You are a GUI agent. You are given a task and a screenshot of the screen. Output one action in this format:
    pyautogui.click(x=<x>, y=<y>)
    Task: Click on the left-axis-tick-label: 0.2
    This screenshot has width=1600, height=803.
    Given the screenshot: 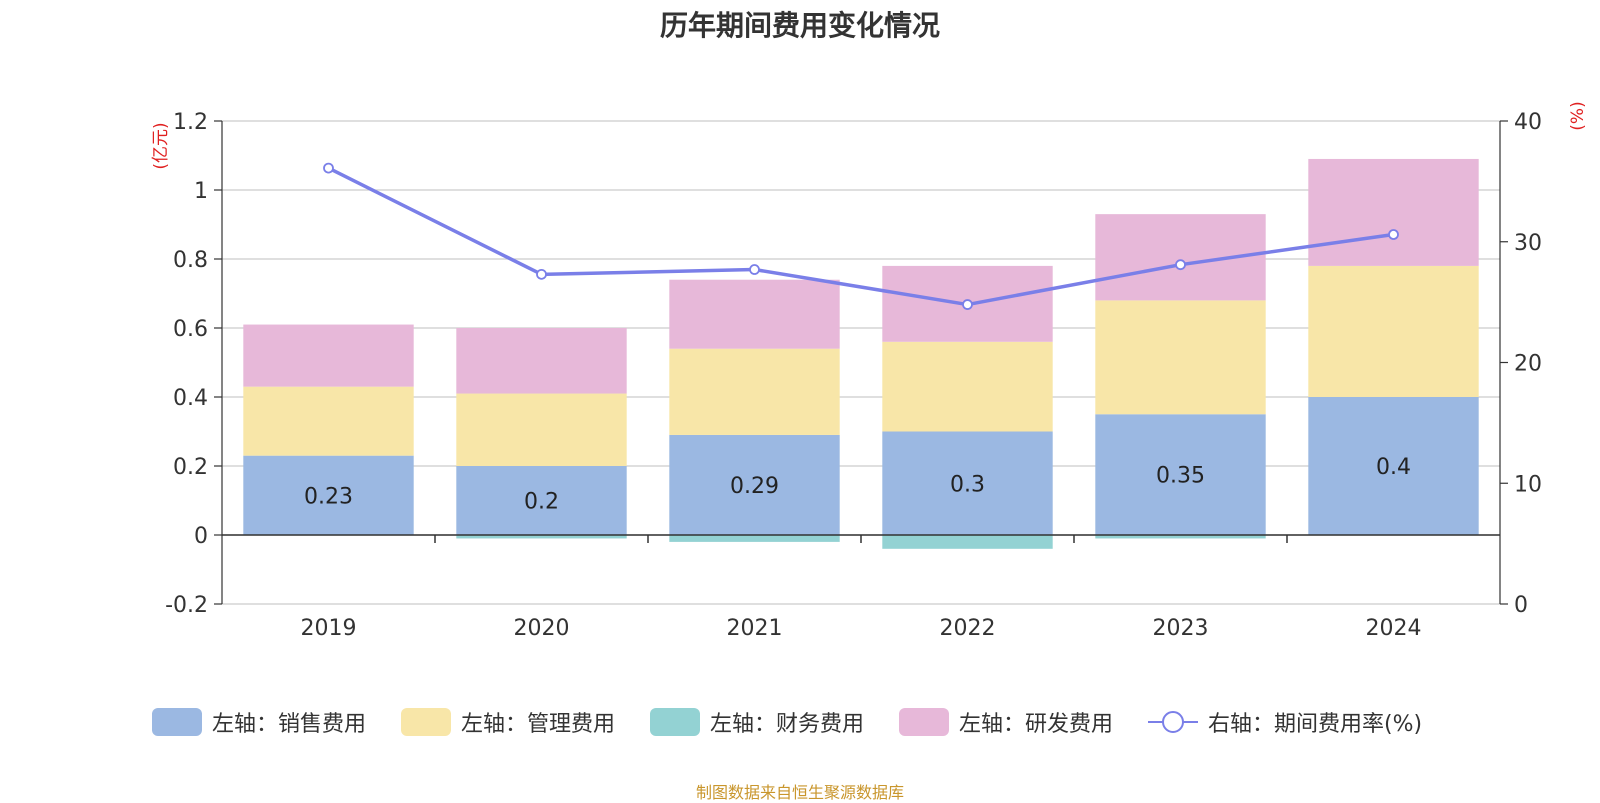 What is the action you would take?
    pyautogui.click(x=190, y=467)
    